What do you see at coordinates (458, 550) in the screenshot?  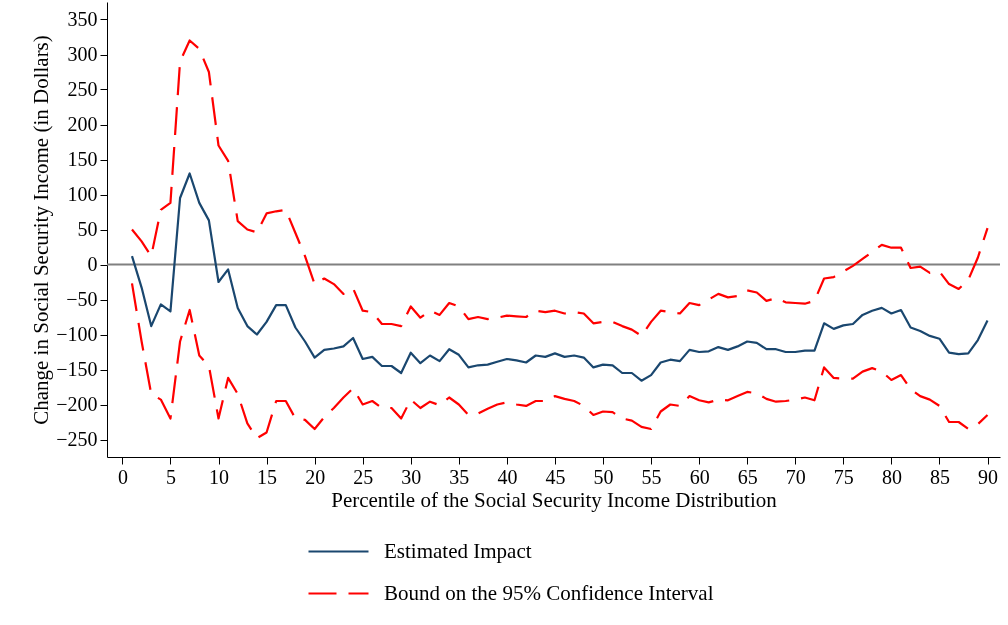 I see `legend-label: Estimated Impact` at bounding box center [458, 550].